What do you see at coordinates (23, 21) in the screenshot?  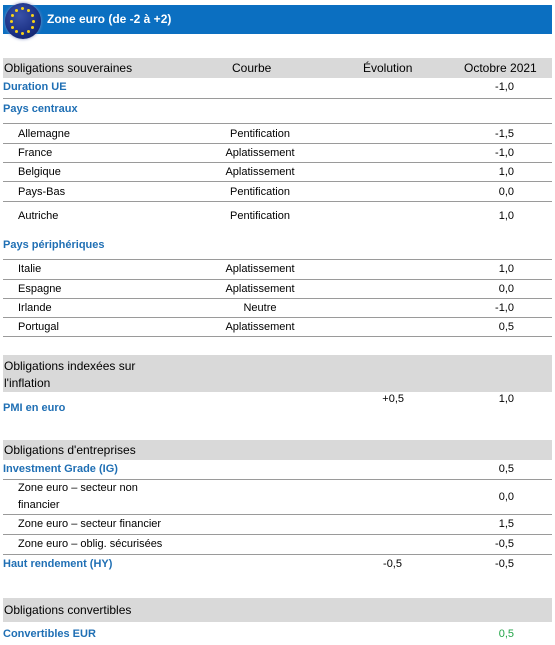 I see `eu-flag-icon` at bounding box center [23, 21].